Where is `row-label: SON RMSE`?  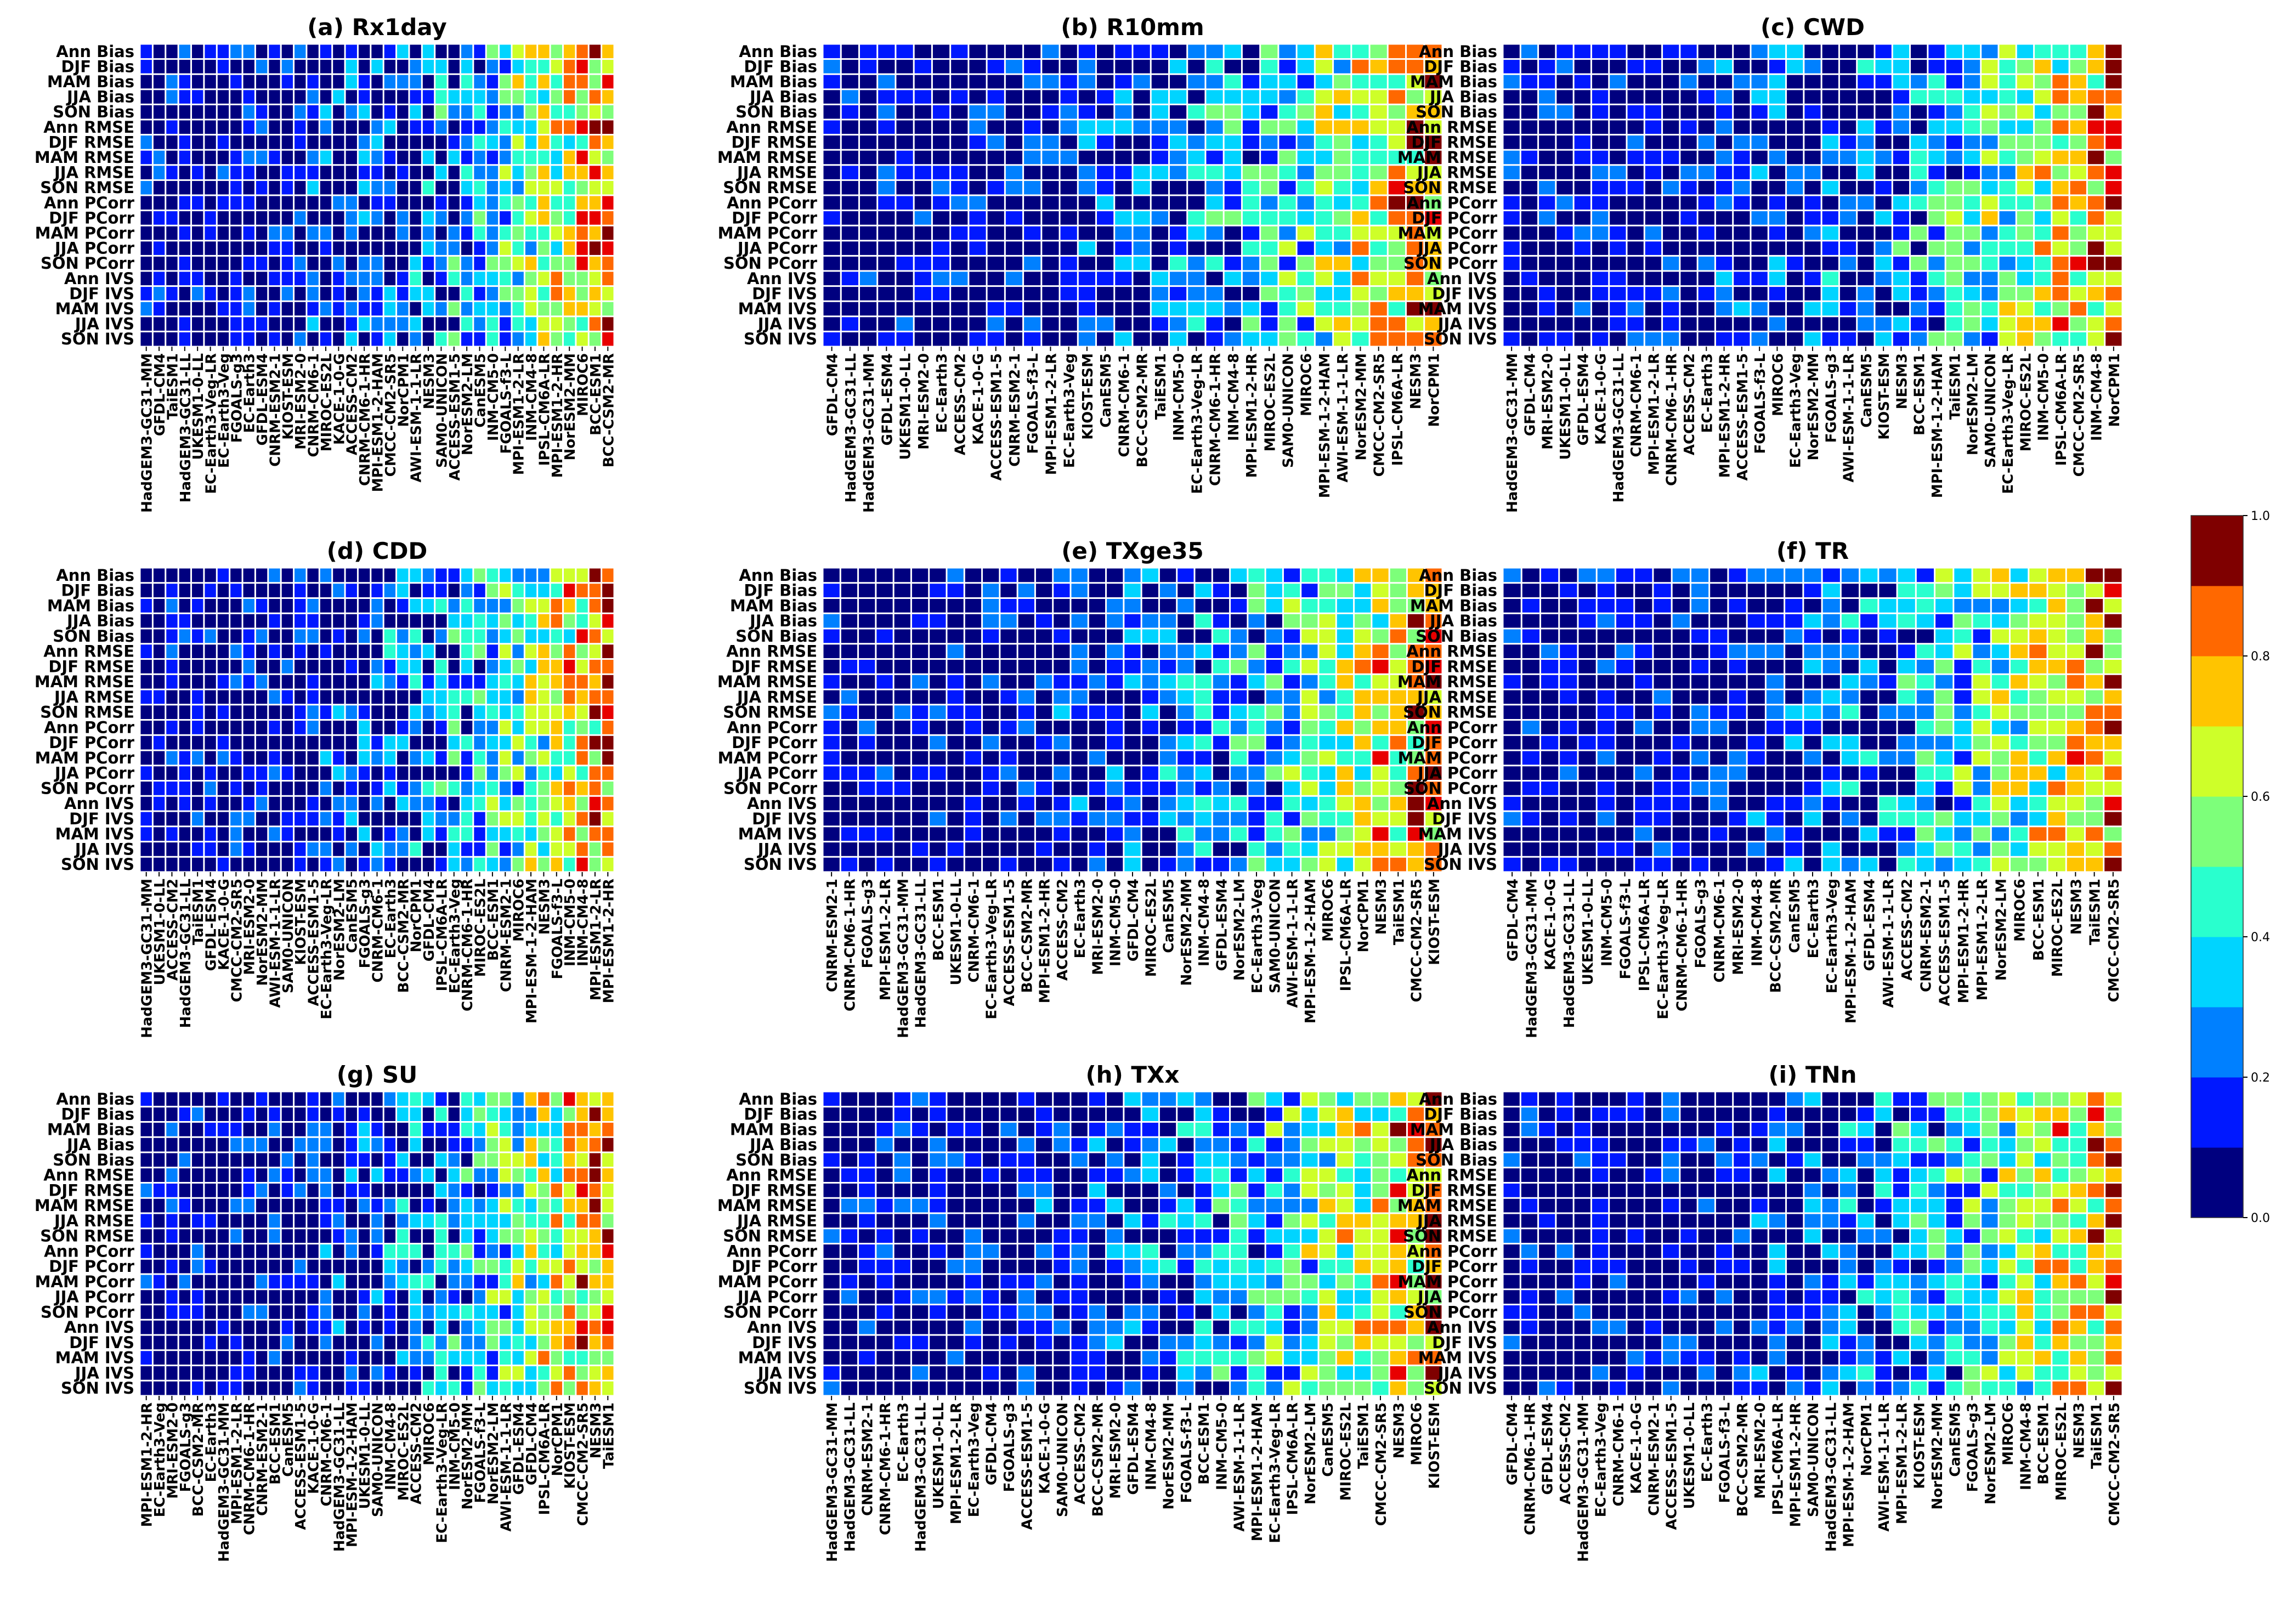 row-label: SON RMSE is located at coordinates (87, 712).